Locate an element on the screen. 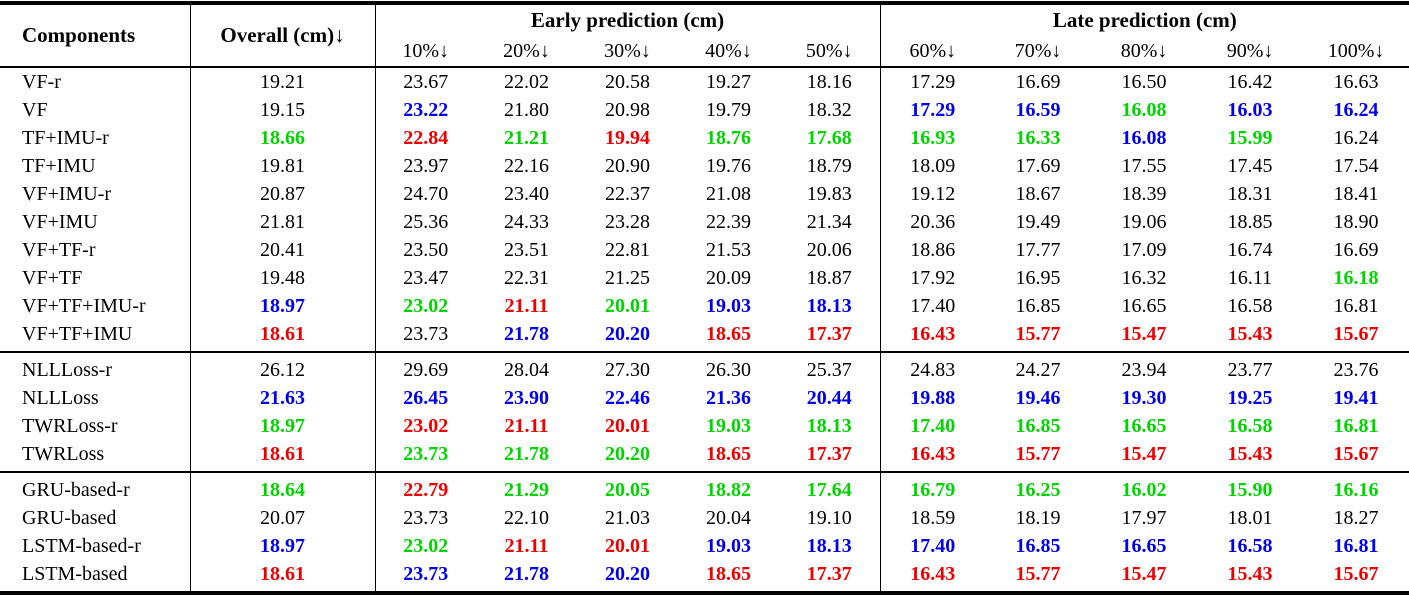  header-col-30%: 30%↓ is located at coordinates (627, 52).